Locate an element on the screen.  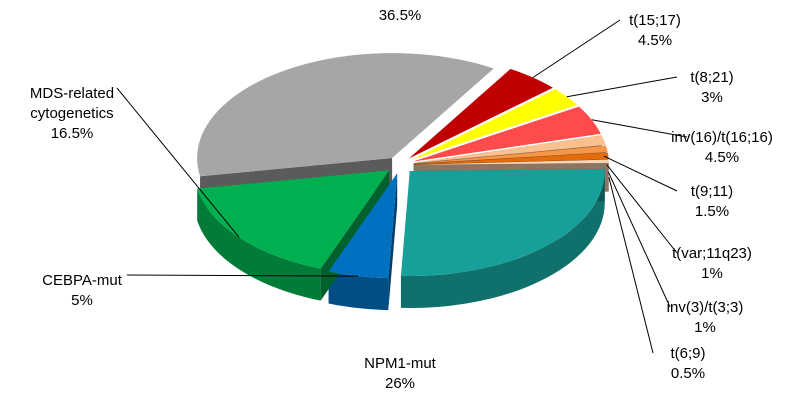
category-label: inv(16)/t(16;16) is located at coordinates (722, 137).